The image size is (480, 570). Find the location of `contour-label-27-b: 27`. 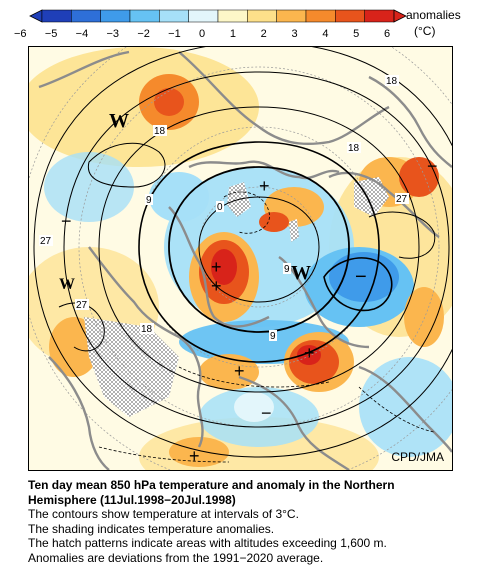

contour-label-27-b: 27 is located at coordinates (46, 241).